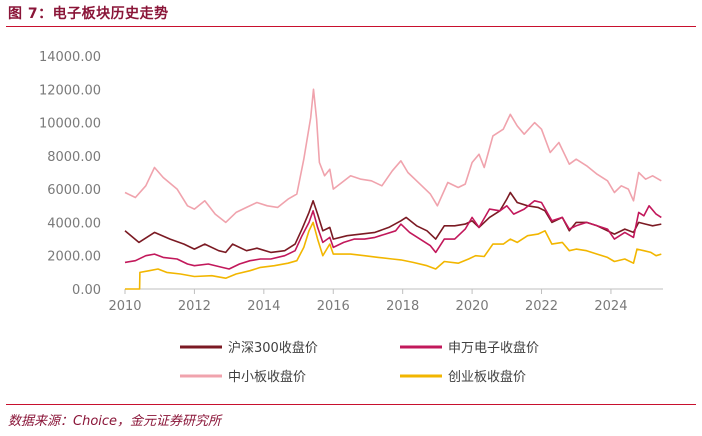 Image resolution: width=702 pixels, height=436 pixels. I want to click on x-tick-label: 2020, so click(472, 306).